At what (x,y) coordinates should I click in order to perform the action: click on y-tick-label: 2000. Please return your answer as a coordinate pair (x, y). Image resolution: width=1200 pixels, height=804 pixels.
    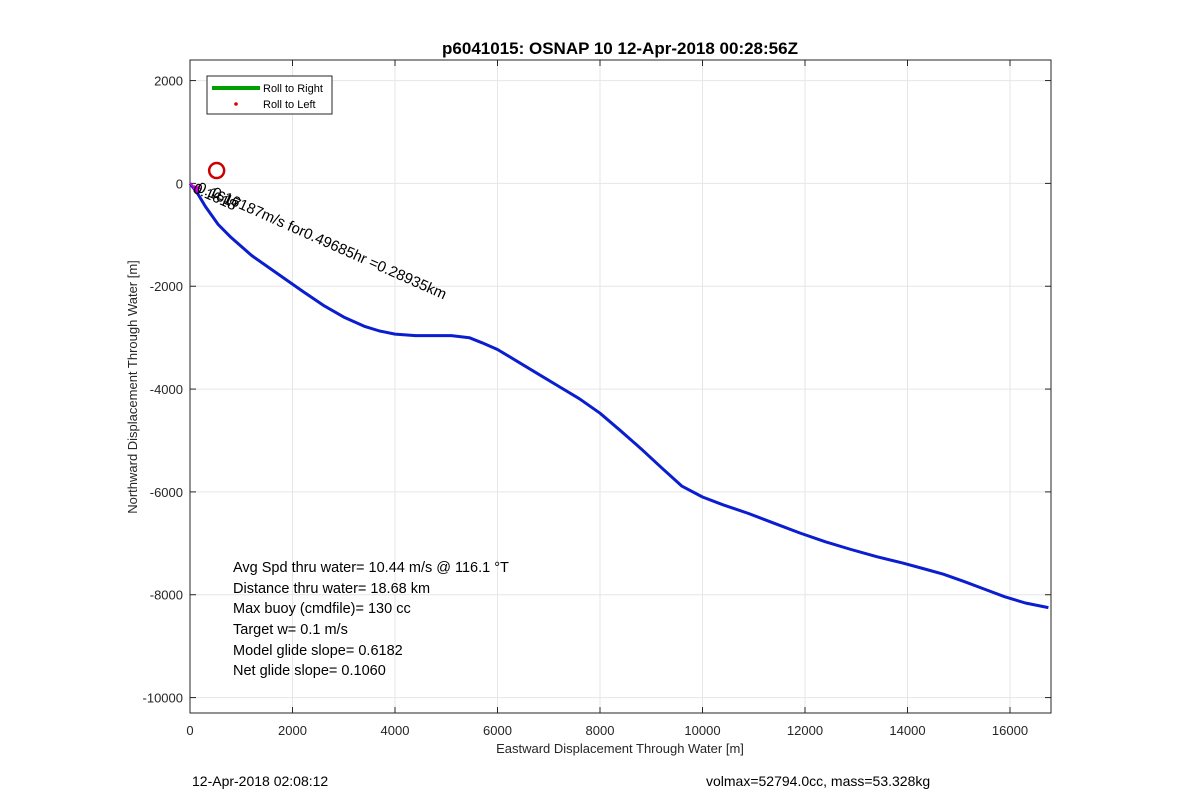
    Looking at the image, I should click on (168, 81).